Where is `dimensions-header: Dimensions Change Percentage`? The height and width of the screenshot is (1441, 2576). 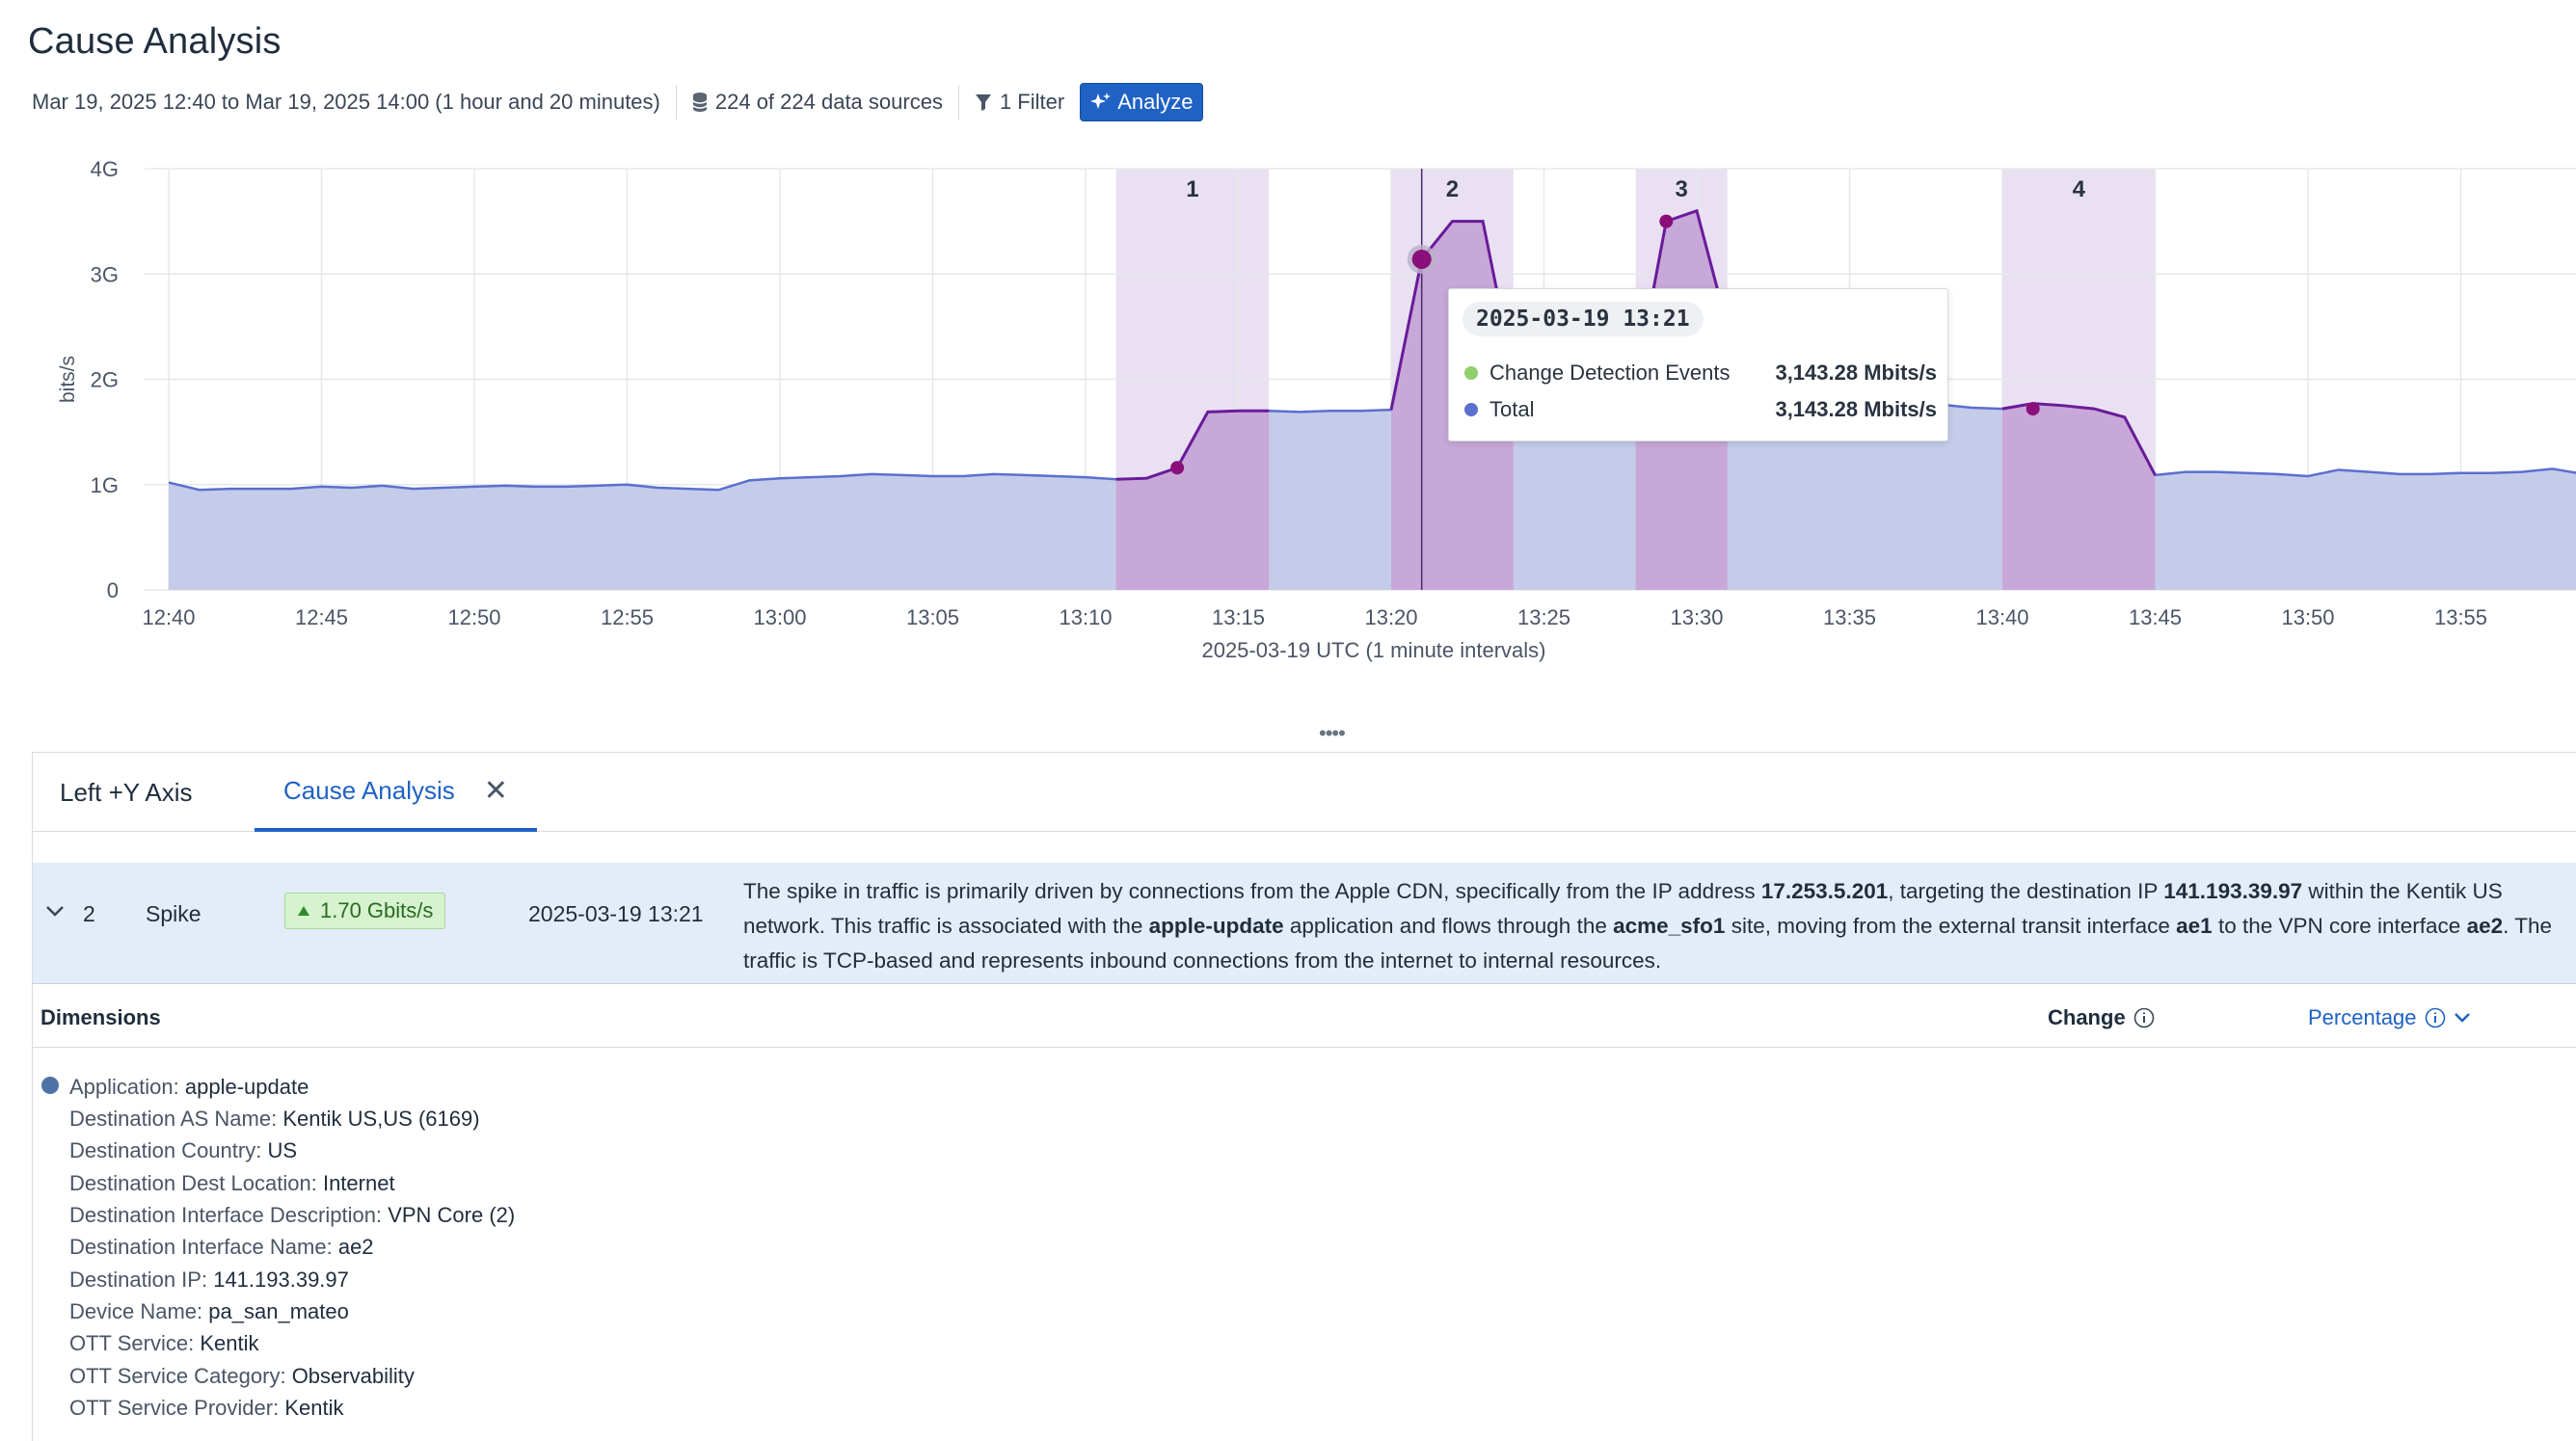 dimensions-header: Dimensions Change Percentage is located at coordinates (1304, 1016).